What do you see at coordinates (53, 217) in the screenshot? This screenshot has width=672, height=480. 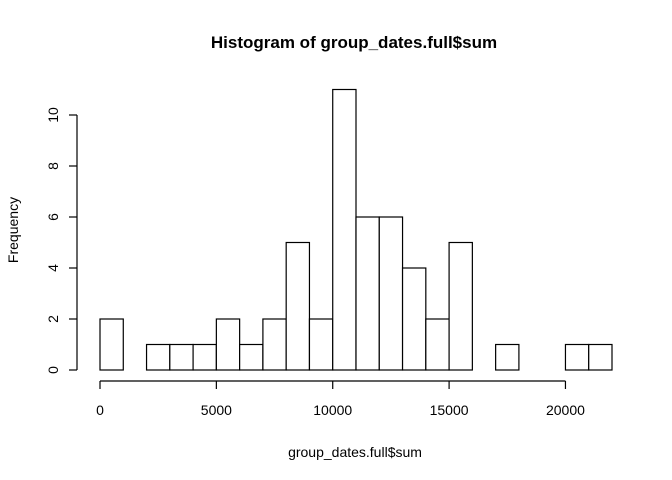 I see `y-tick-label: 6` at bounding box center [53, 217].